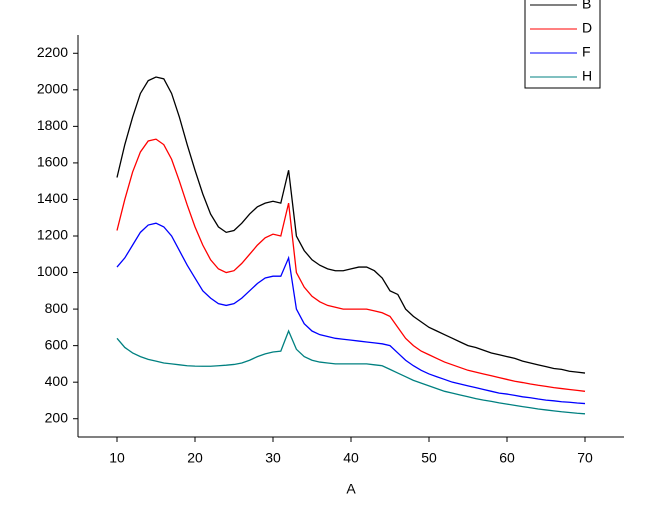 The image size is (660, 507). What do you see at coordinates (52, 162) in the screenshot?
I see `y-tick-label: 1600` at bounding box center [52, 162].